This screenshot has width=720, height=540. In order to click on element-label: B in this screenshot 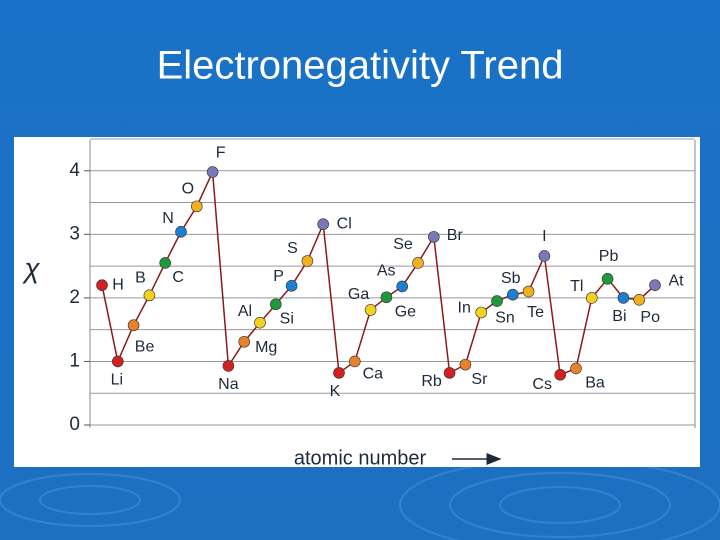, I will do `click(140, 278)`.